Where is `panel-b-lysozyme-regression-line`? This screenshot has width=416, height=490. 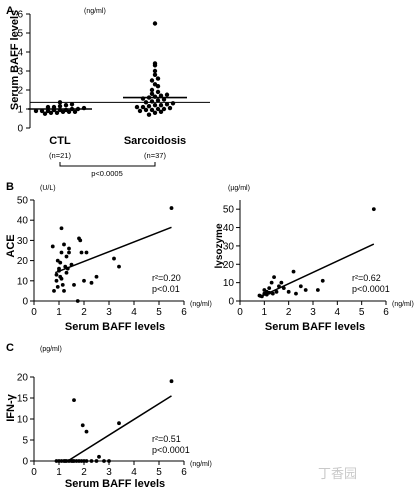
panel-b-lysozyme-regression-line is located at coordinates (317, 271).